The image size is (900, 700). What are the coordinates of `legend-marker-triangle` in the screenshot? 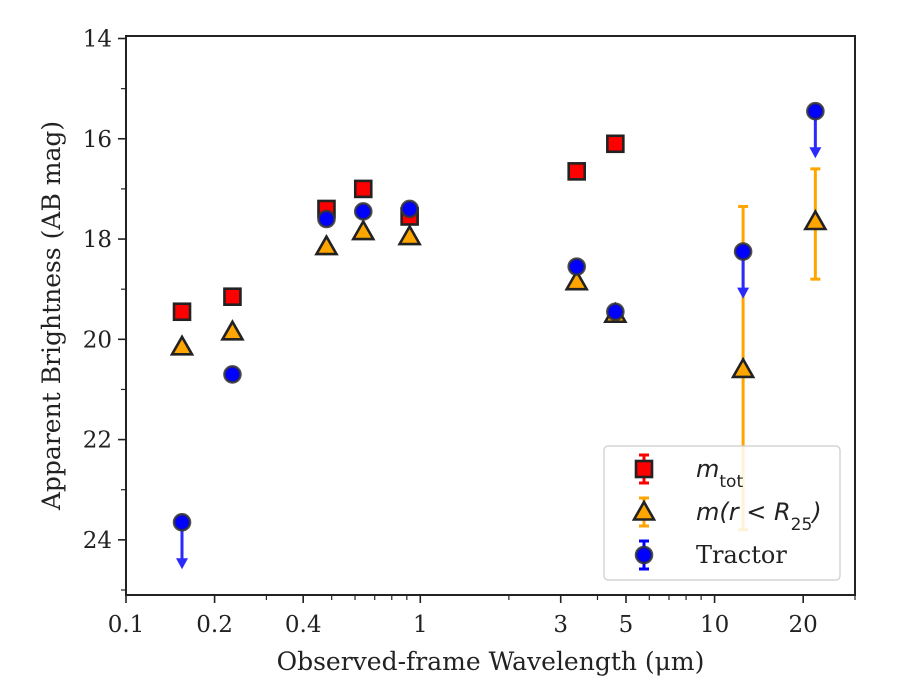 It's located at (644, 510).